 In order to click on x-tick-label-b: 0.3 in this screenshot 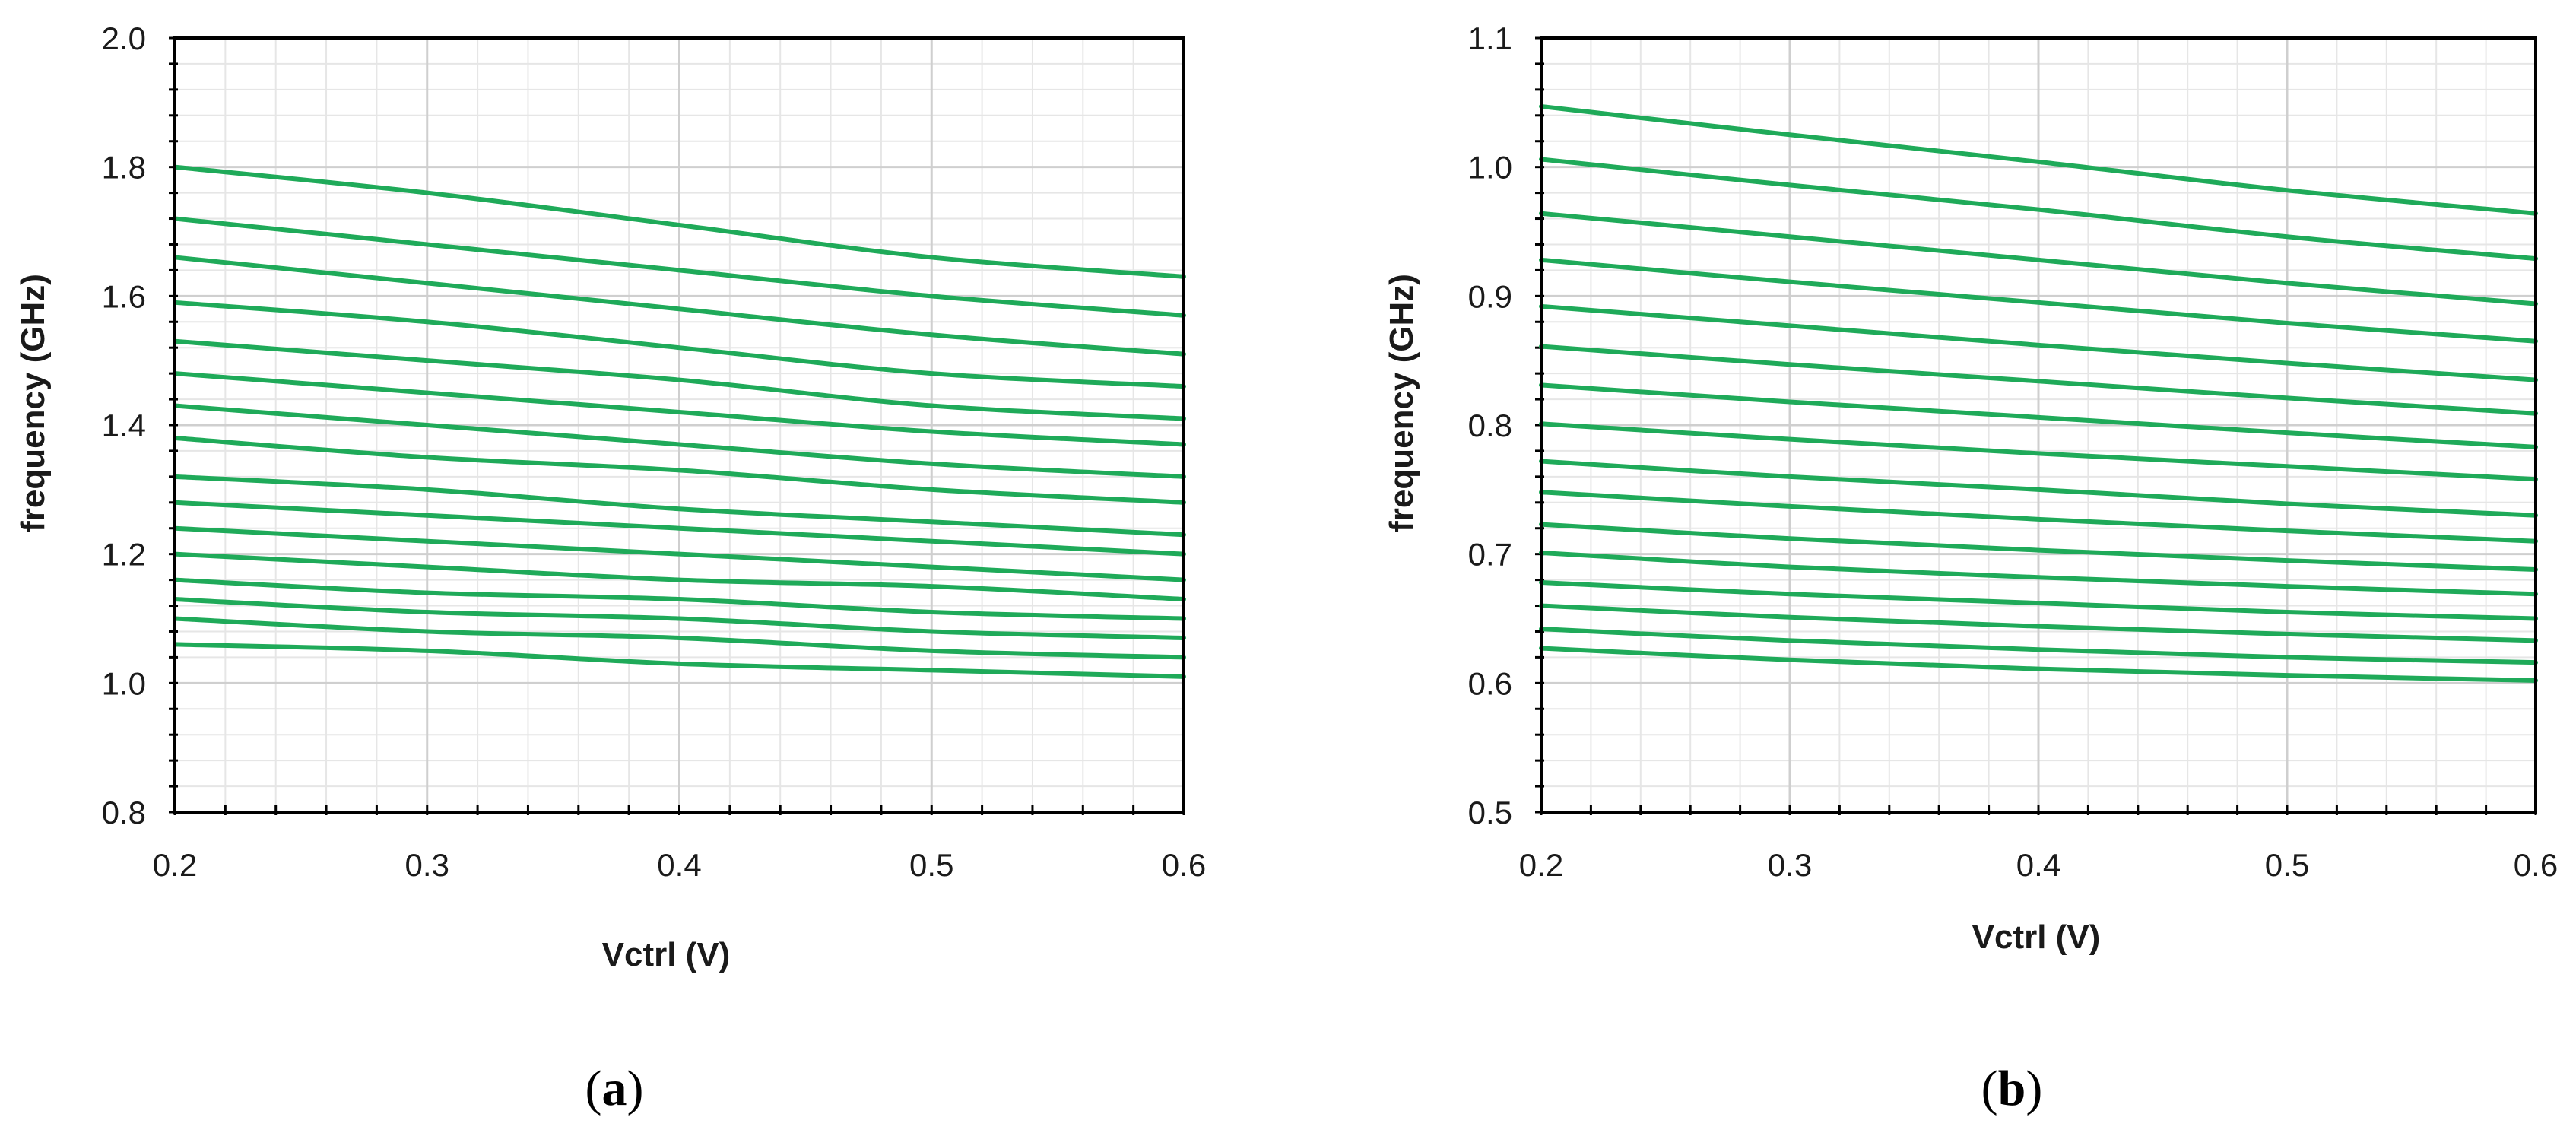, I will do `click(1790, 865)`.